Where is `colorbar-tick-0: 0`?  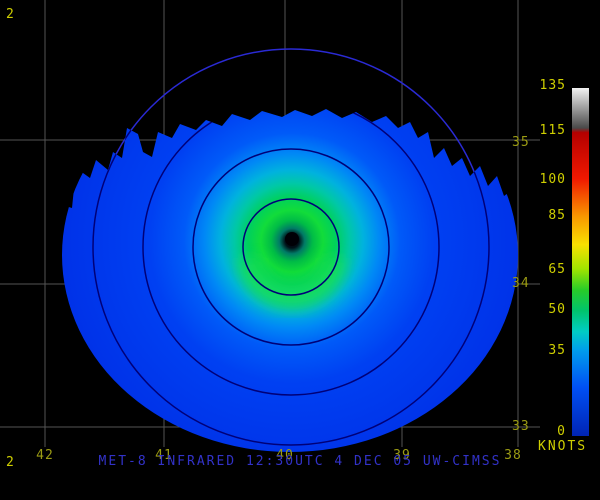
colorbar-tick-0: 0 is located at coordinates (561, 431).